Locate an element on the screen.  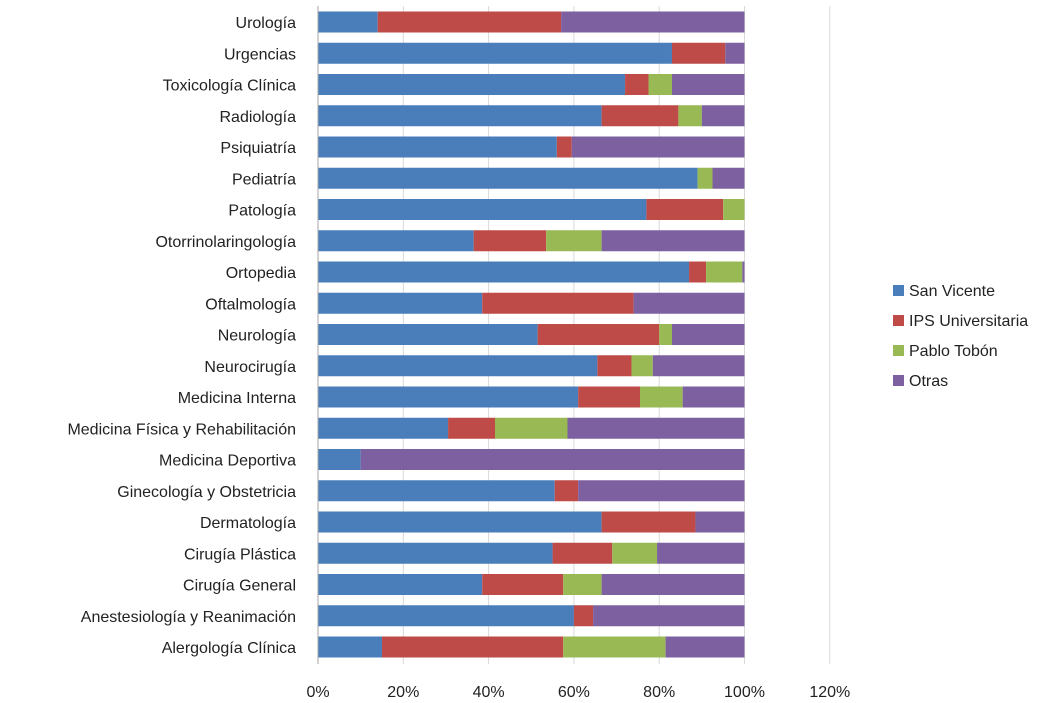
legend-label: IPS Universitaria is located at coordinates (968, 321).